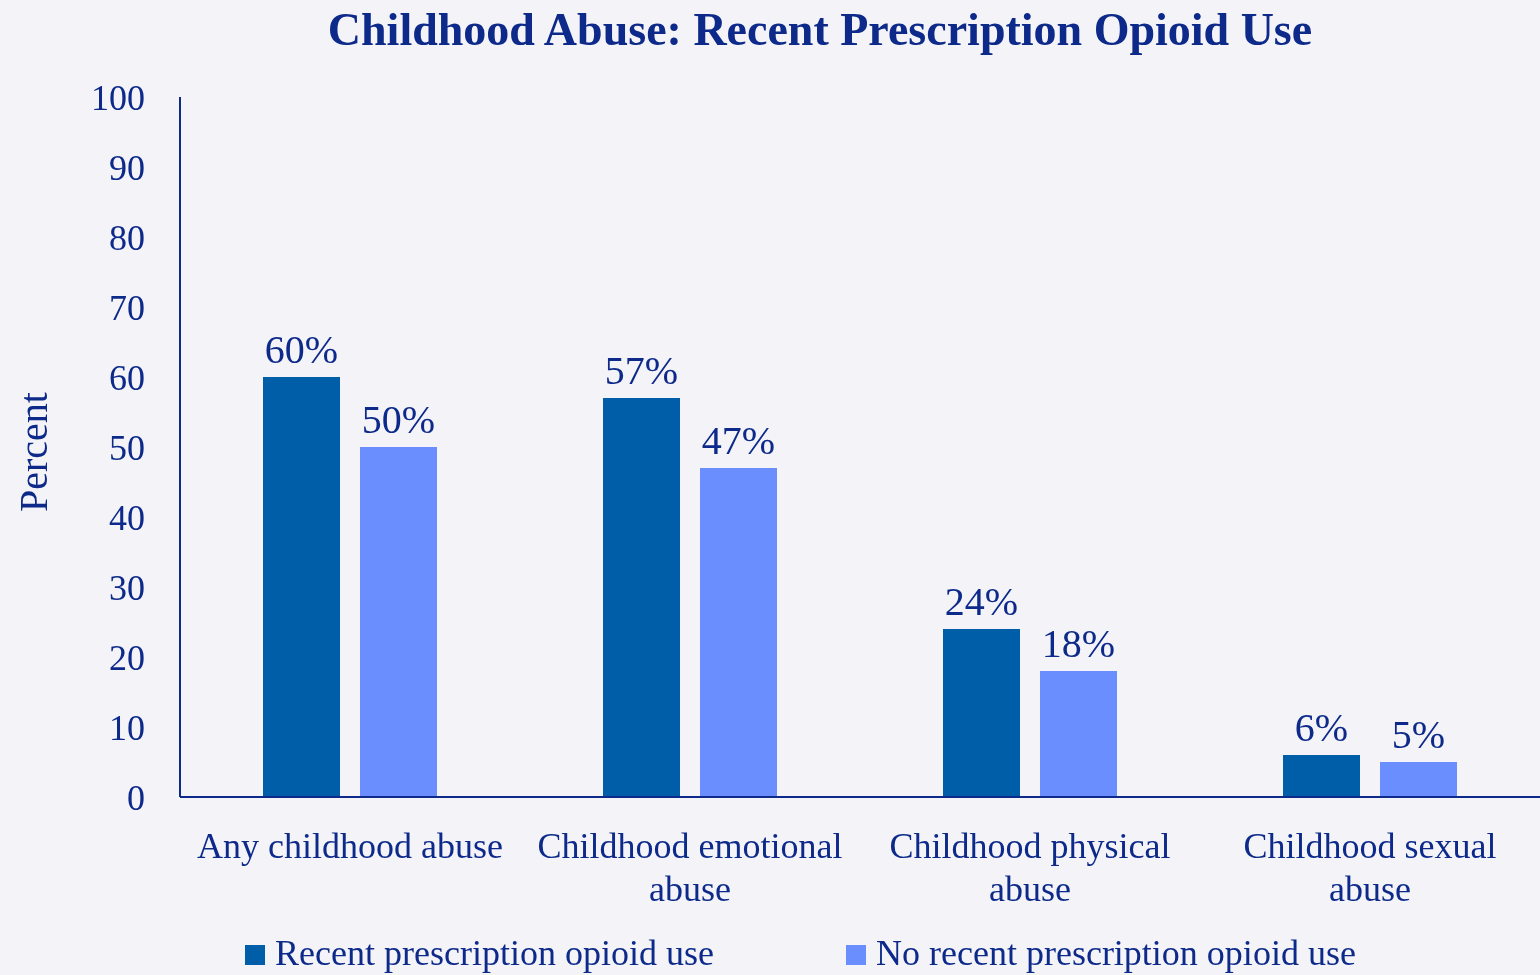 Image resolution: width=1540 pixels, height=975 pixels. Describe the element at coordinates (1321, 727) in the screenshot. I see `data-label: 6%` at that location.